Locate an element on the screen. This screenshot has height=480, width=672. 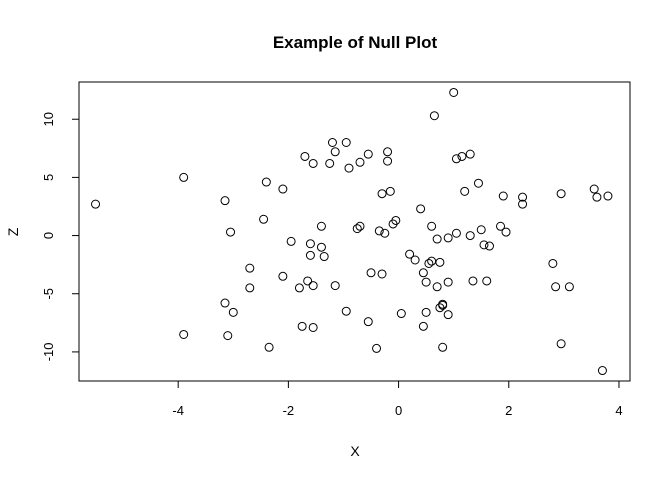
y-tick-label: 0 is located at coordinates (48, 235).